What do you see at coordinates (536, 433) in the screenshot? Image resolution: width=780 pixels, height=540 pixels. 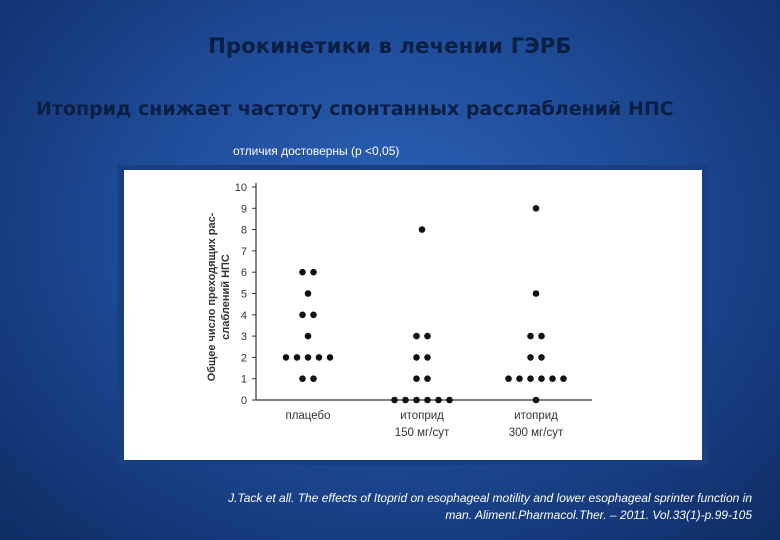 I see `x-category-sublabel: 300 мг/сут` at bounding box center [536, 433].